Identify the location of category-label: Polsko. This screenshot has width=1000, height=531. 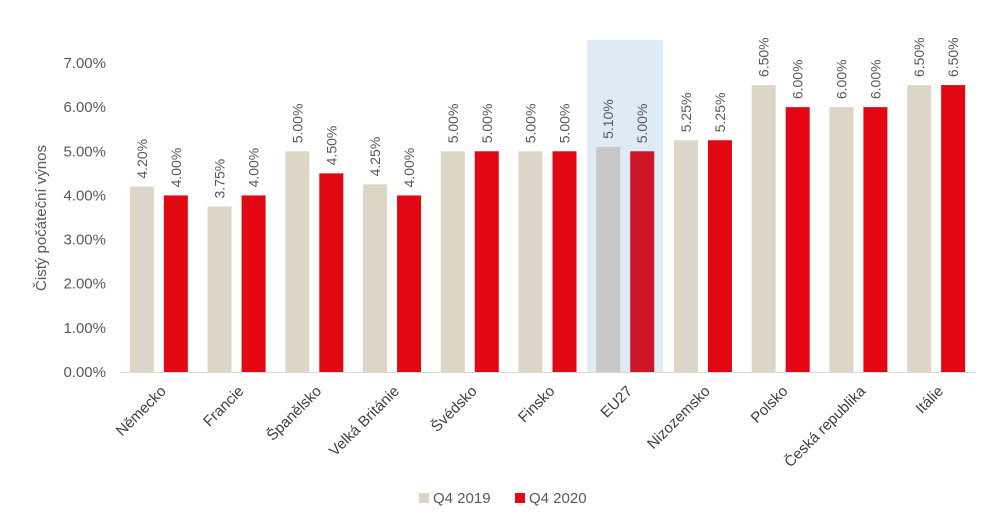
(770, 405).